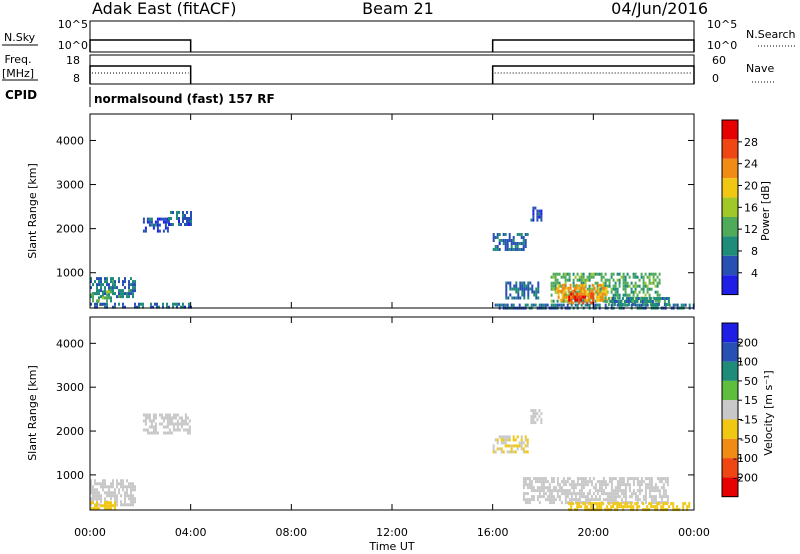 The width and height of the screenshot is (800, 554). I want to click on x-tick-label: 16:00, so click(493, 532).